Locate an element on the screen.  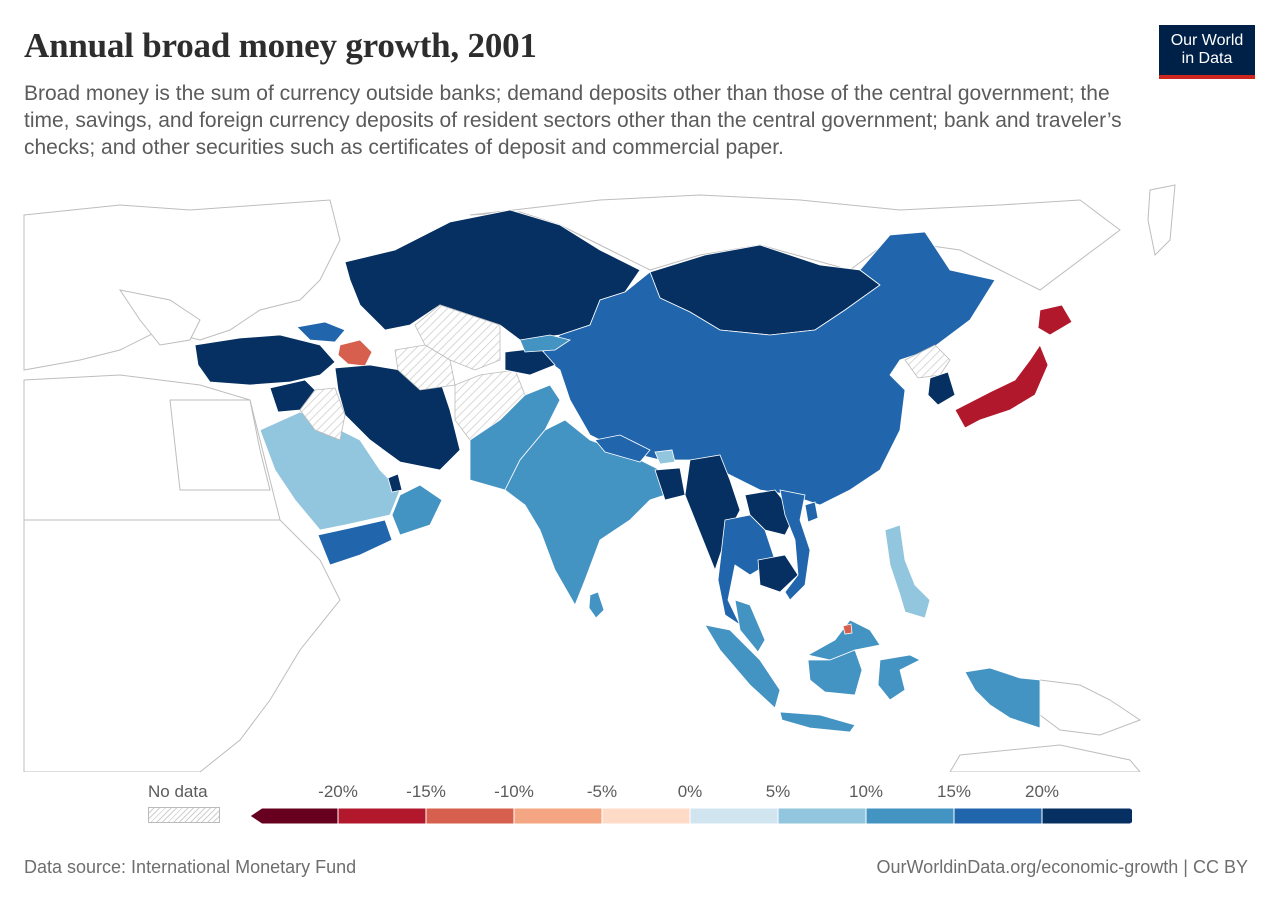
country-bhutan is located at coordinates (665, 457).